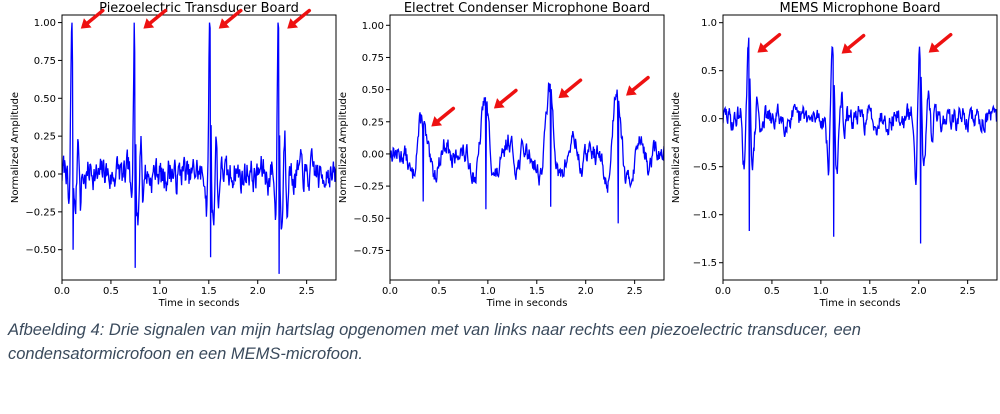  Describe the element at coordinates (859, 8) in the screenshot. I see `chart-title: MEMS Microphone Board` at that location.